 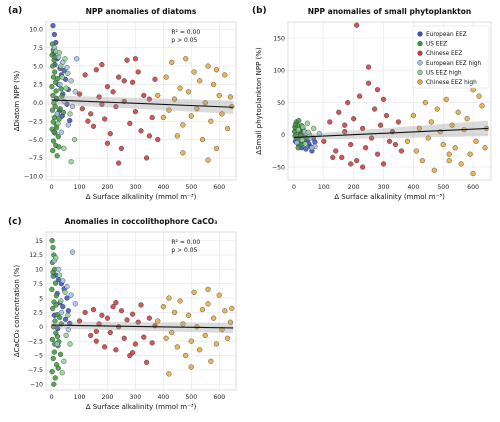 I want to click on legend-label: Chinese EEZ, so click(x=444, y=54).